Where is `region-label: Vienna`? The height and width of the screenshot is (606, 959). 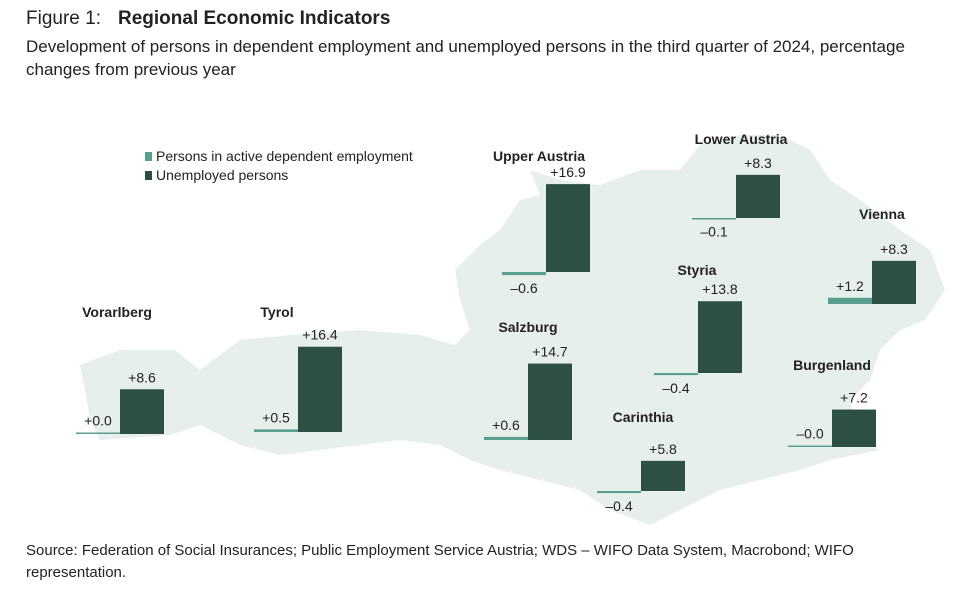 region-label: Vienna is located at coordinates (882, 214).